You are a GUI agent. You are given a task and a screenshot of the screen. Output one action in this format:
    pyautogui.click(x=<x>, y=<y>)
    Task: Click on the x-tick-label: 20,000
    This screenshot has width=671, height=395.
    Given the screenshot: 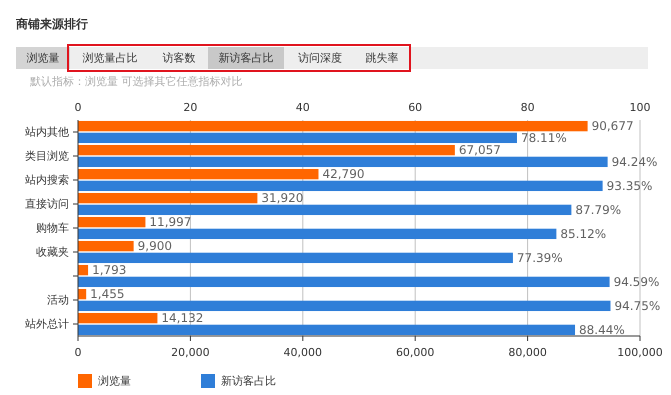 What is the action you would take?
    pyautogui.click(x=190, y=352)
    